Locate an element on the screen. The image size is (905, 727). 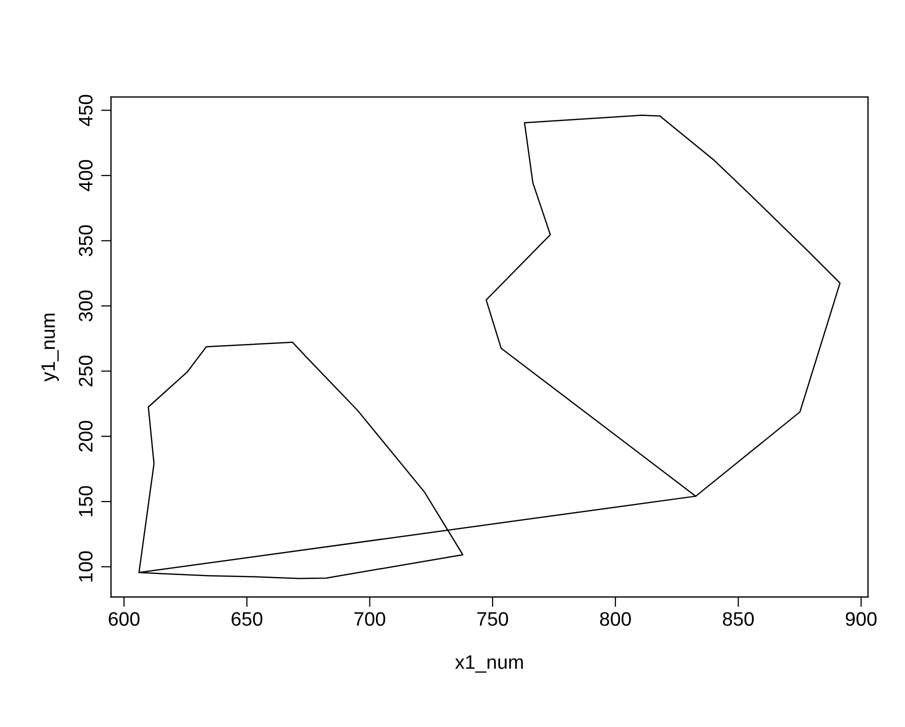
y-tick-label: 400 is located at coordinates (85, 176).